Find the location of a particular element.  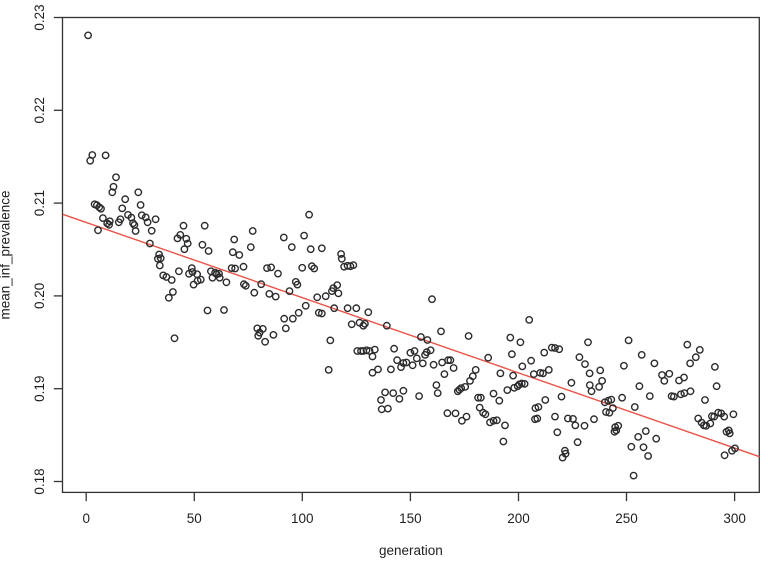

svg-text: 0.21 is located at coordinates (39, 203).